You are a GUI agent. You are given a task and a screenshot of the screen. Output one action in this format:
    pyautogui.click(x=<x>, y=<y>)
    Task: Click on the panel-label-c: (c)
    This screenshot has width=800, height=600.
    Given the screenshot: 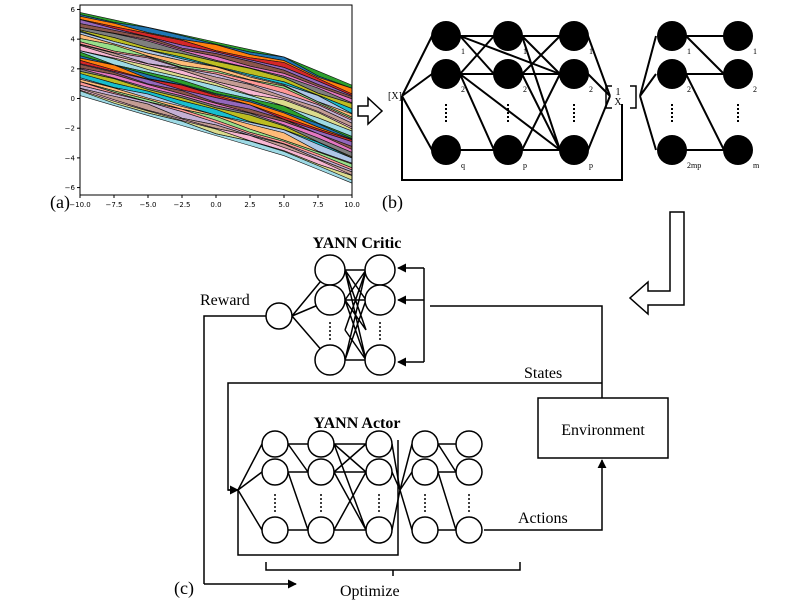 What is the action you would take?
    pyautogui.click(x=184, y=588)
    